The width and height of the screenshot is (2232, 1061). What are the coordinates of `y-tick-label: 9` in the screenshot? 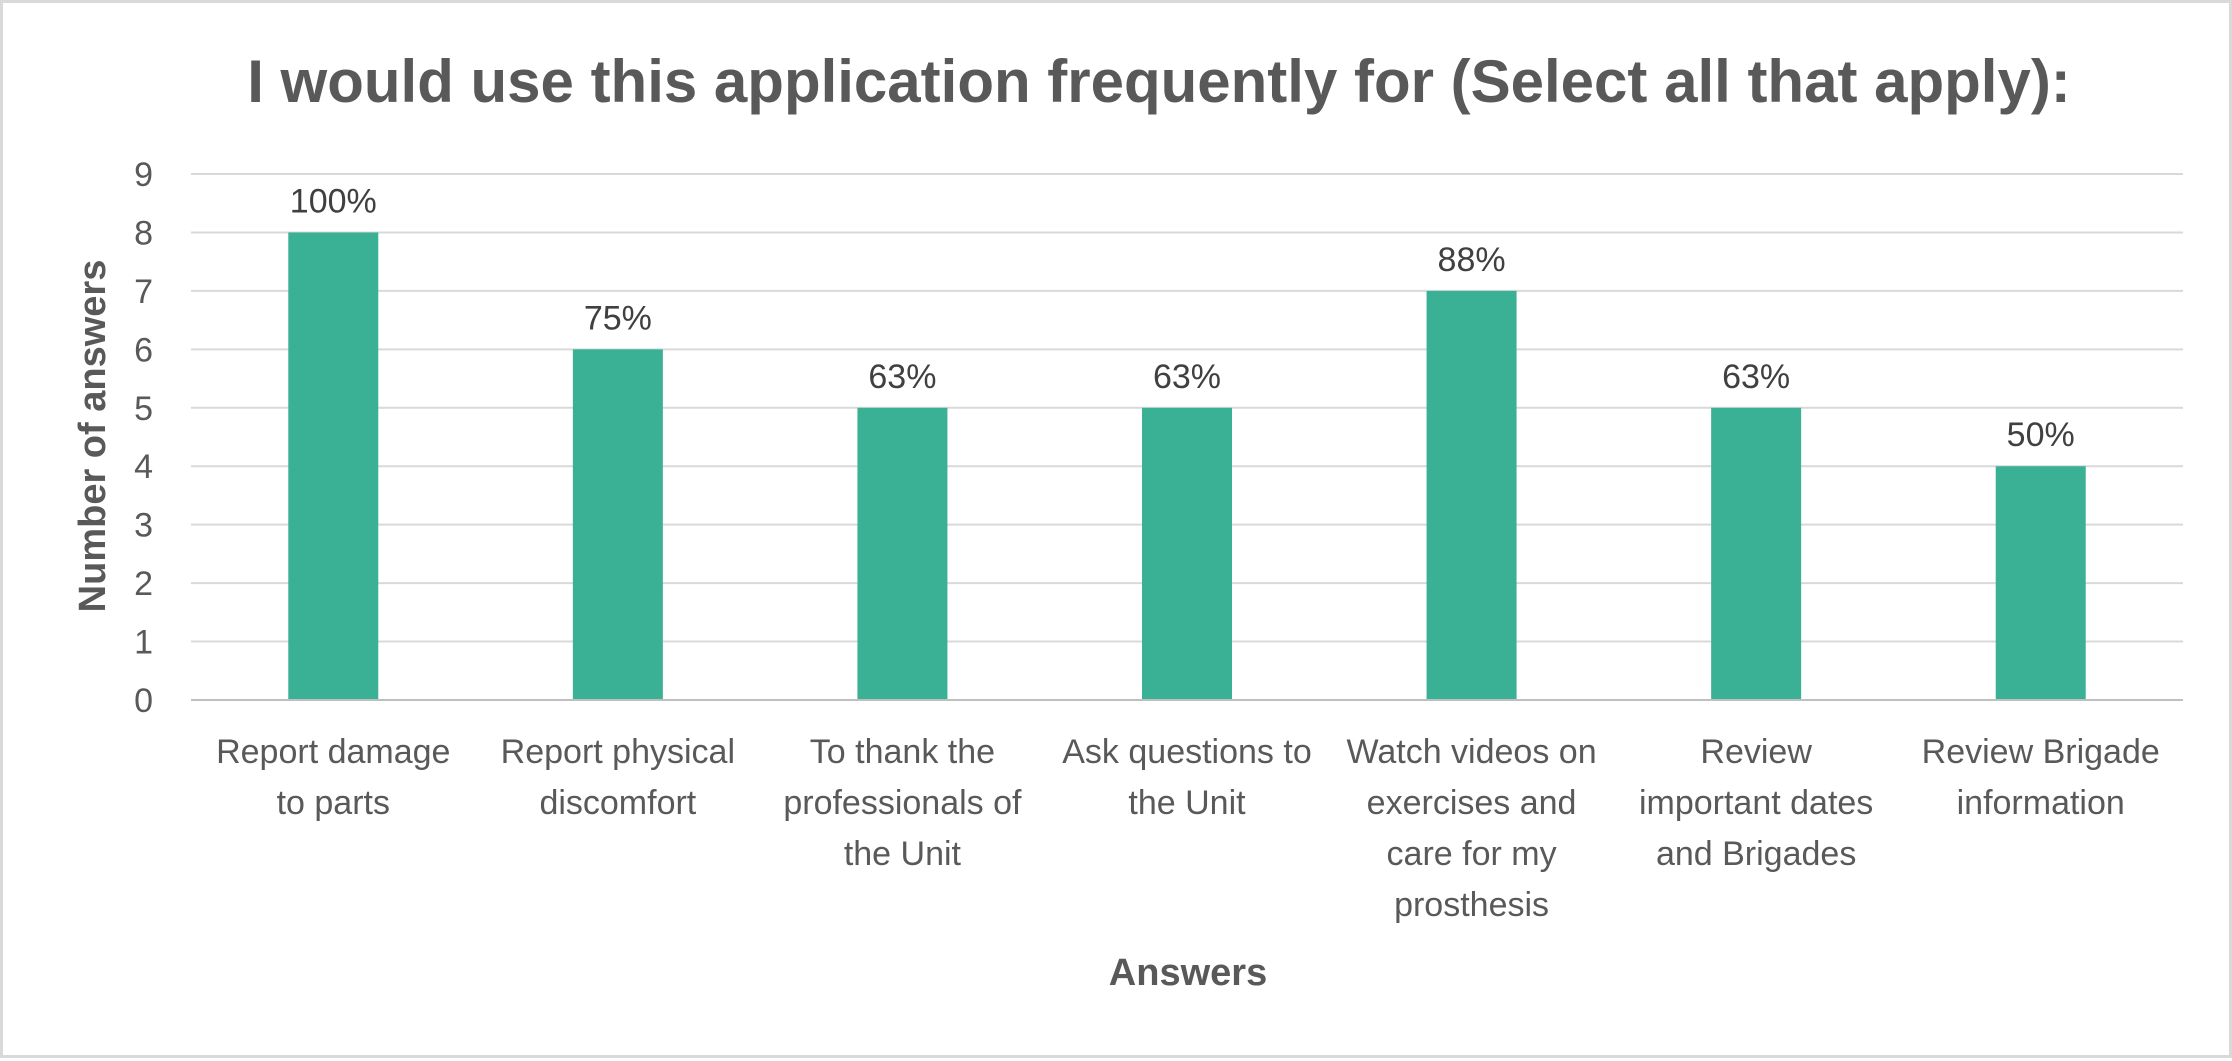 It's located at (143, 175).